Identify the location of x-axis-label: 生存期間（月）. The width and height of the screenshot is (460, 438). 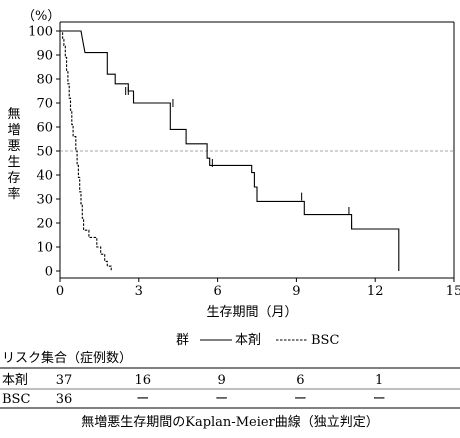
(251, 312).